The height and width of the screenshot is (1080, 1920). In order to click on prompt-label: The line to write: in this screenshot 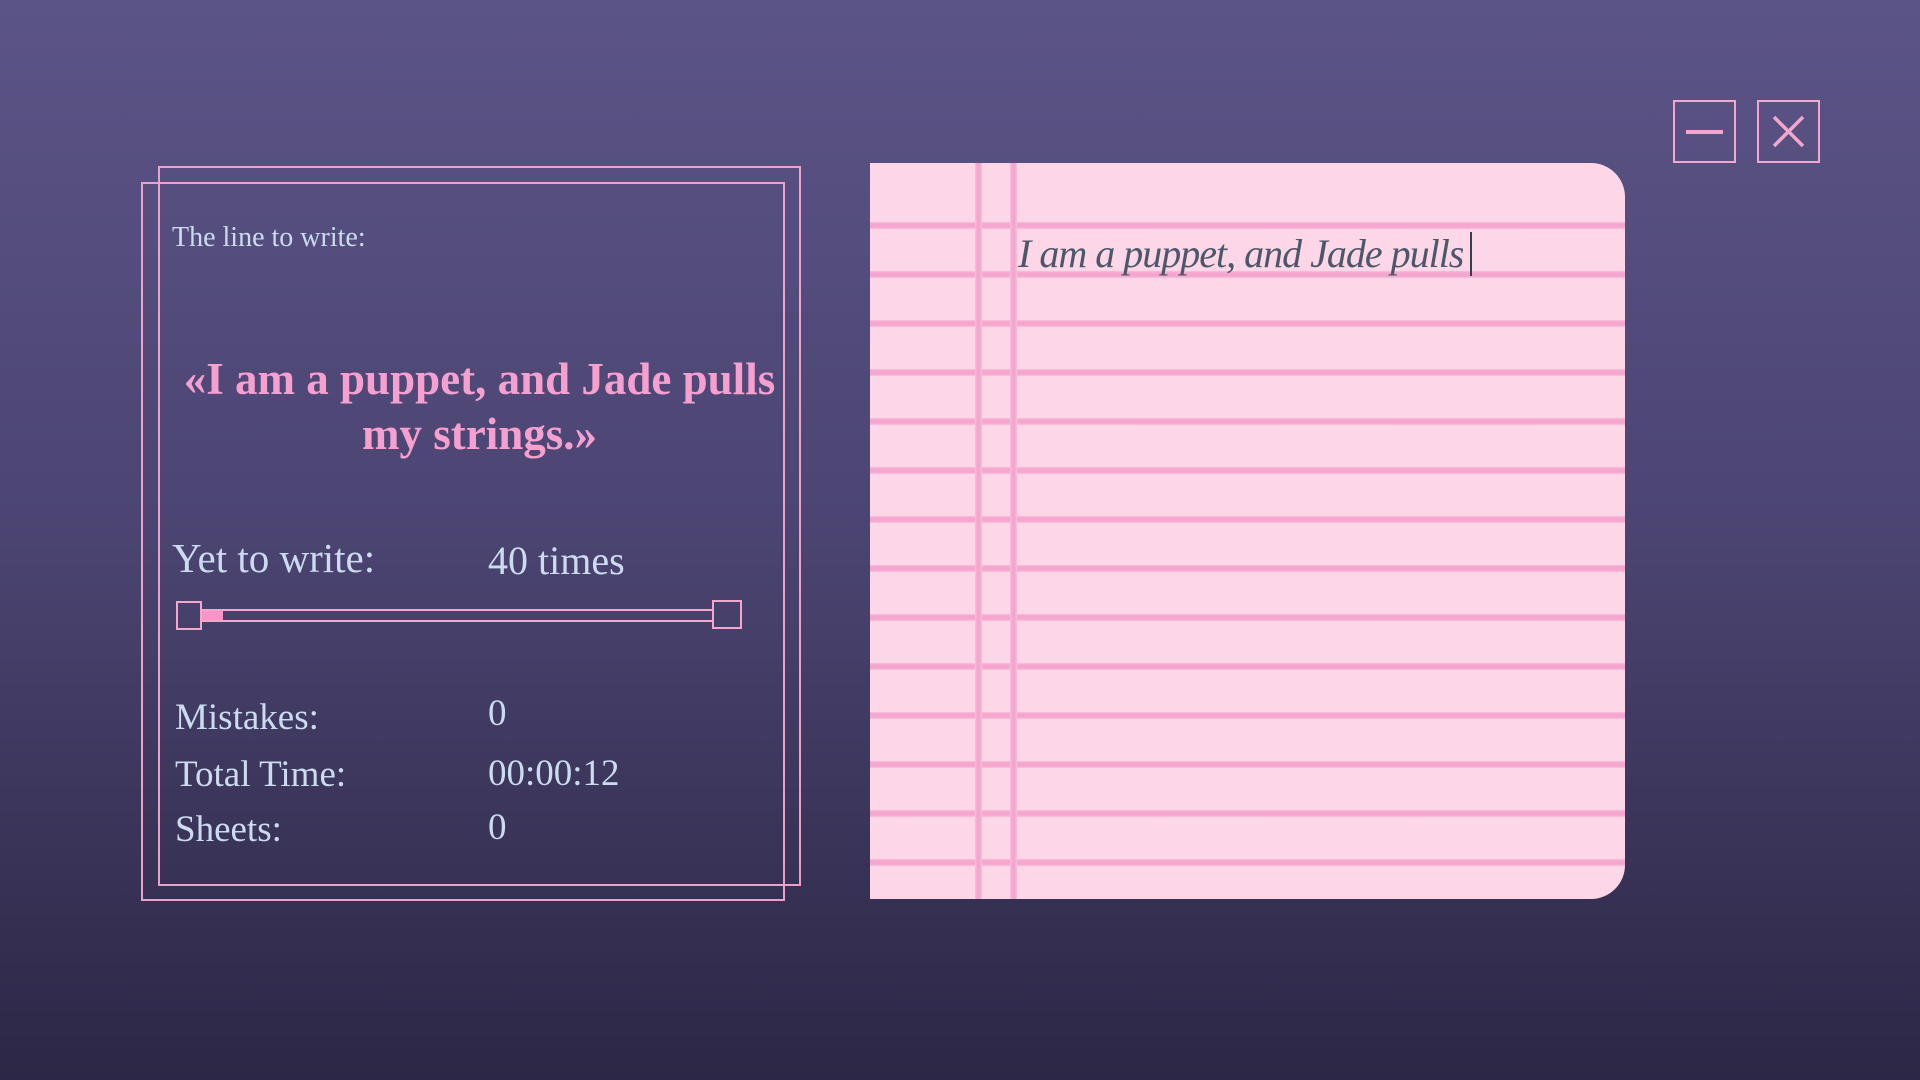, I will do `click(269, 237)`.